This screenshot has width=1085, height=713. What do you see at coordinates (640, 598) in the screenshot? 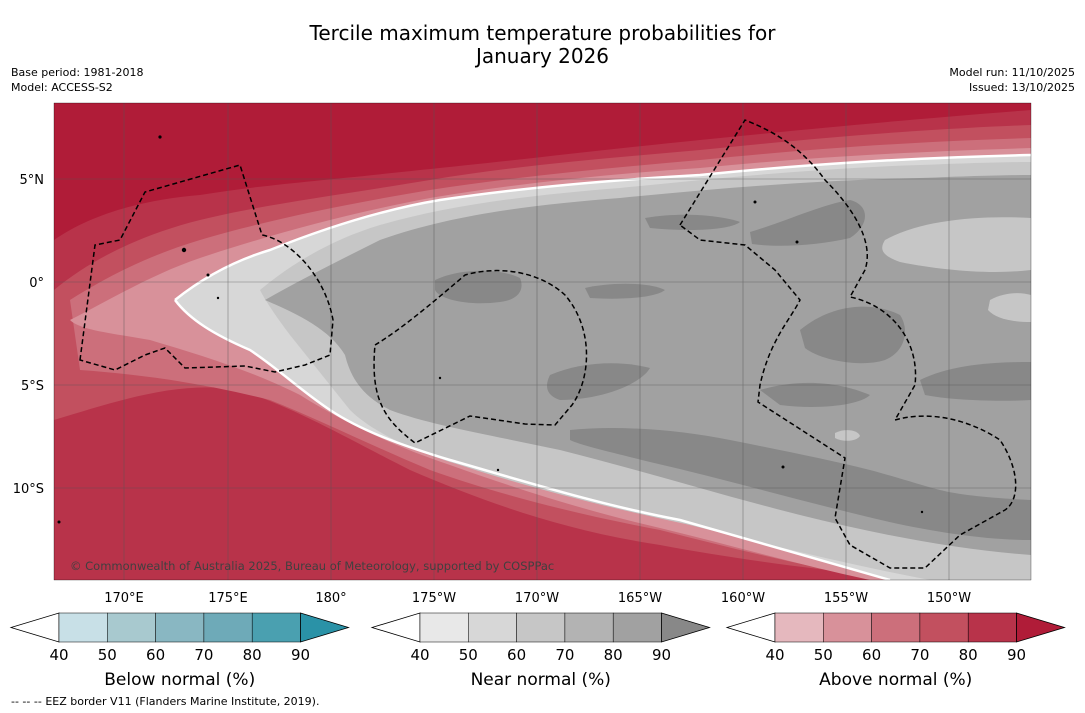
I see `lon-label-165w: 165°W` at bounding box center [640, 598].